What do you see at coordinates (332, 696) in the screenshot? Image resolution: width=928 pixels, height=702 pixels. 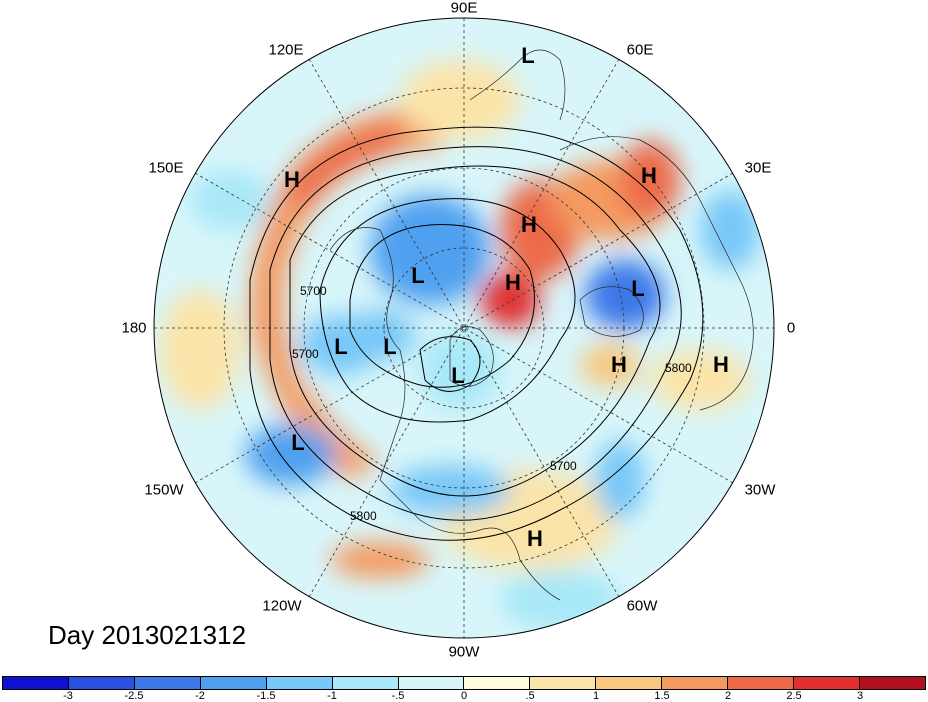 I see `colorbar-tick-label: -1` at bounding box center [332, 696].